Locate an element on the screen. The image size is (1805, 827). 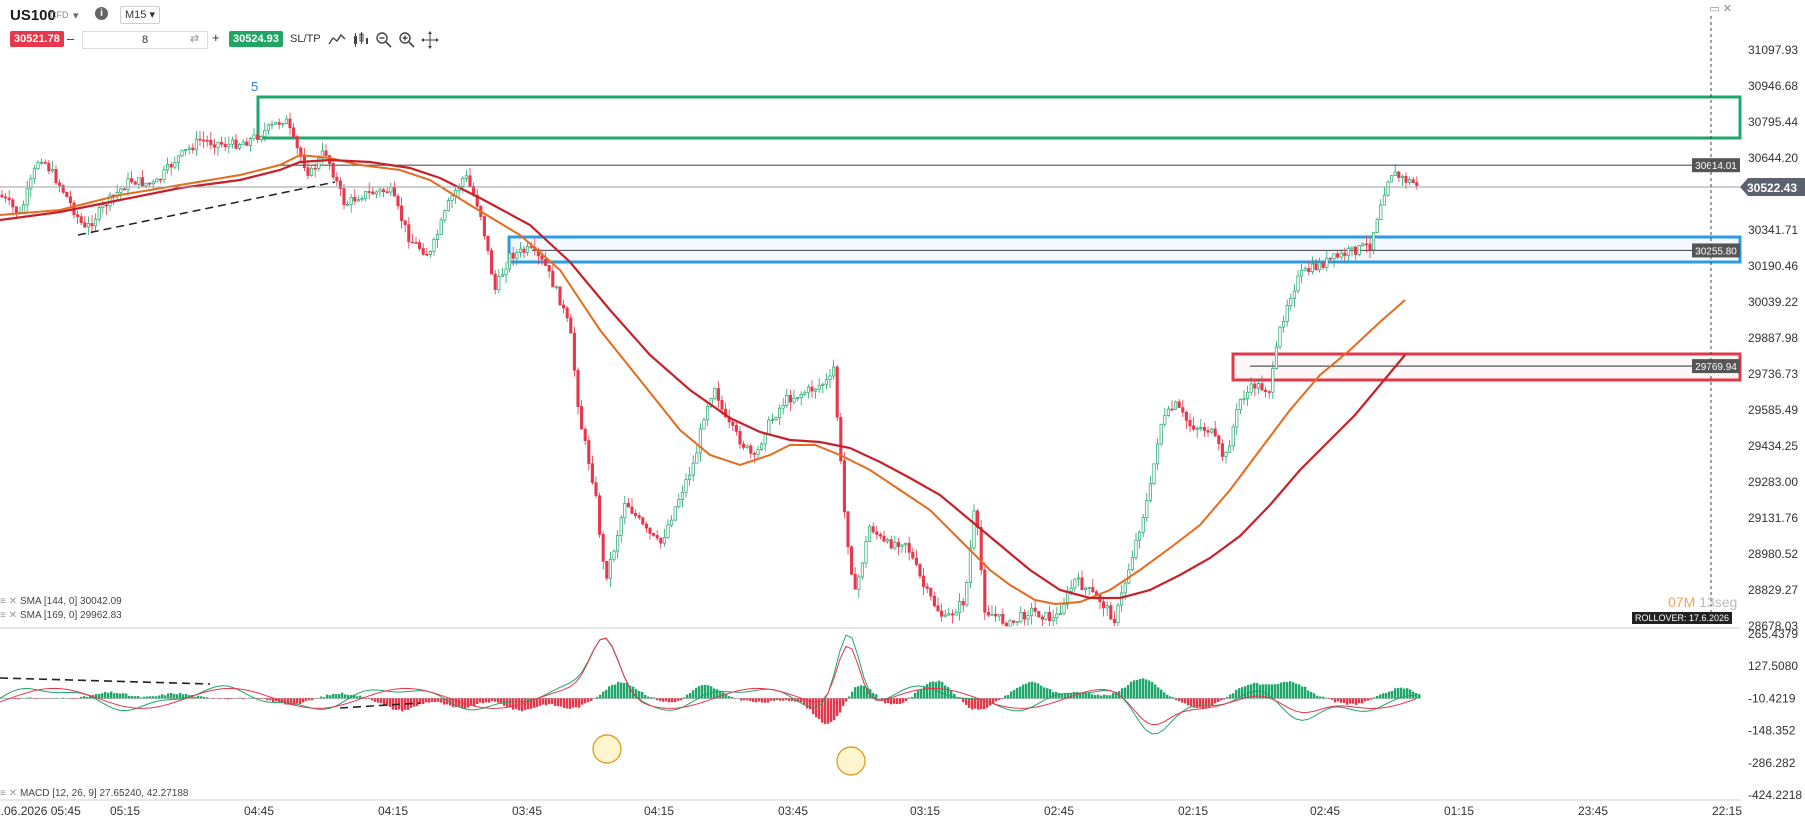
line-chart-icon is located at coordinates (337, 40).